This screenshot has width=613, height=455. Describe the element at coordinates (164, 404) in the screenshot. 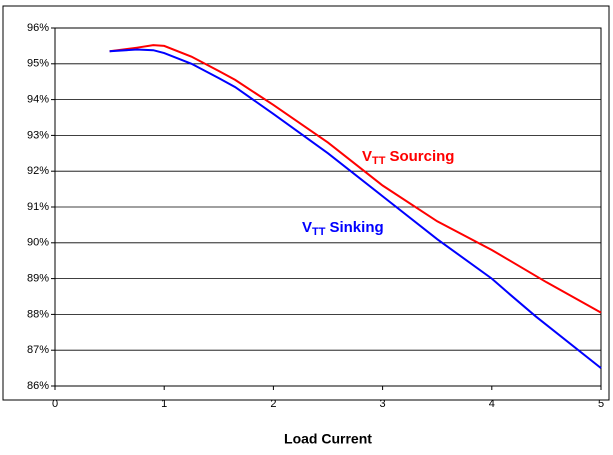

I see `x-tick-label: 1` at that location.